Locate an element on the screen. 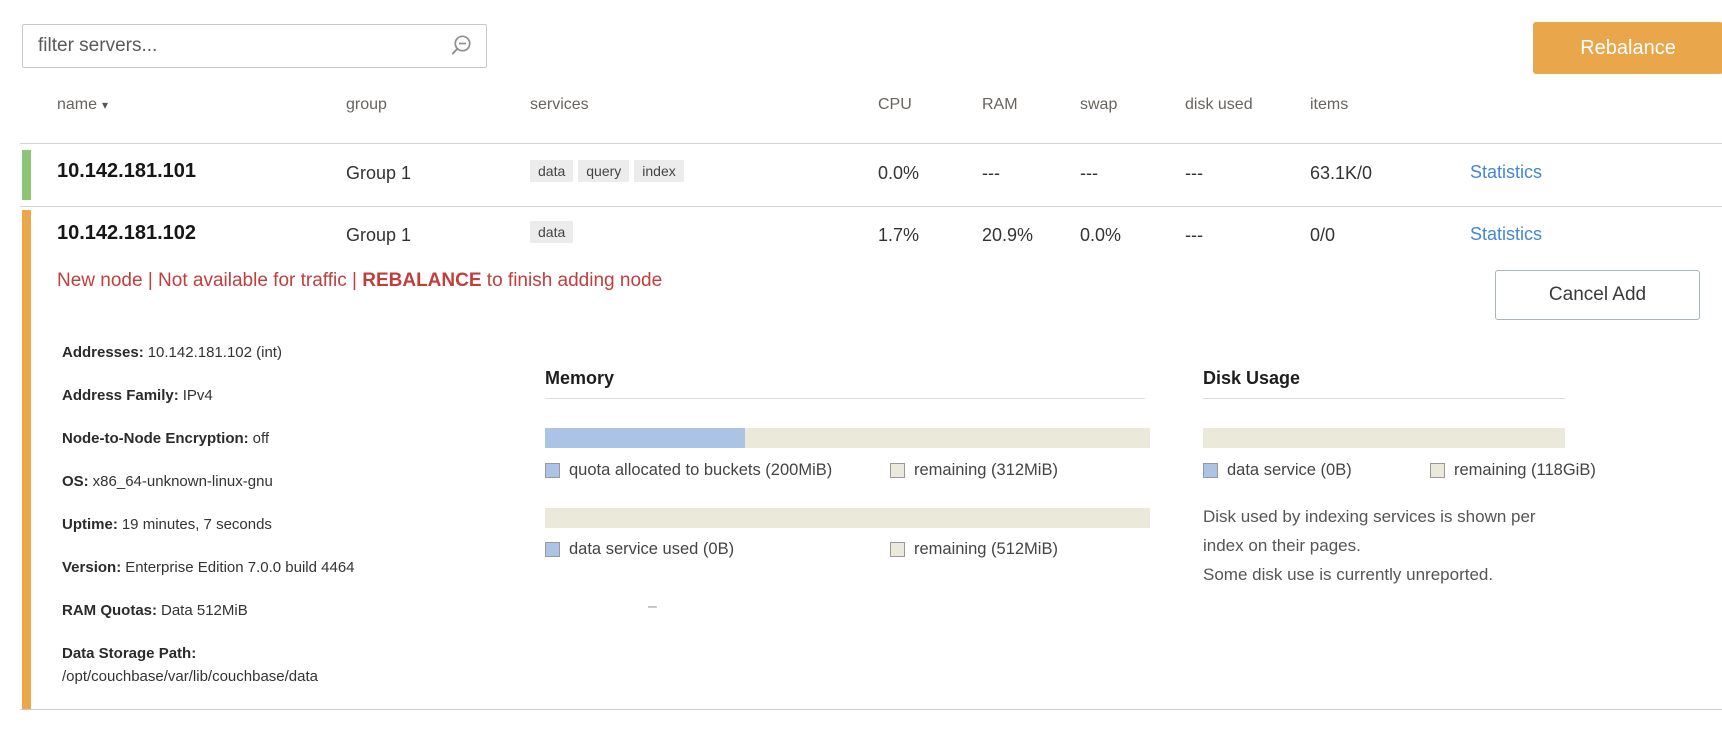 The width and height of the screenshot is (1722, 730). column-header-swap: swap is located at coordinates (1099, 104).